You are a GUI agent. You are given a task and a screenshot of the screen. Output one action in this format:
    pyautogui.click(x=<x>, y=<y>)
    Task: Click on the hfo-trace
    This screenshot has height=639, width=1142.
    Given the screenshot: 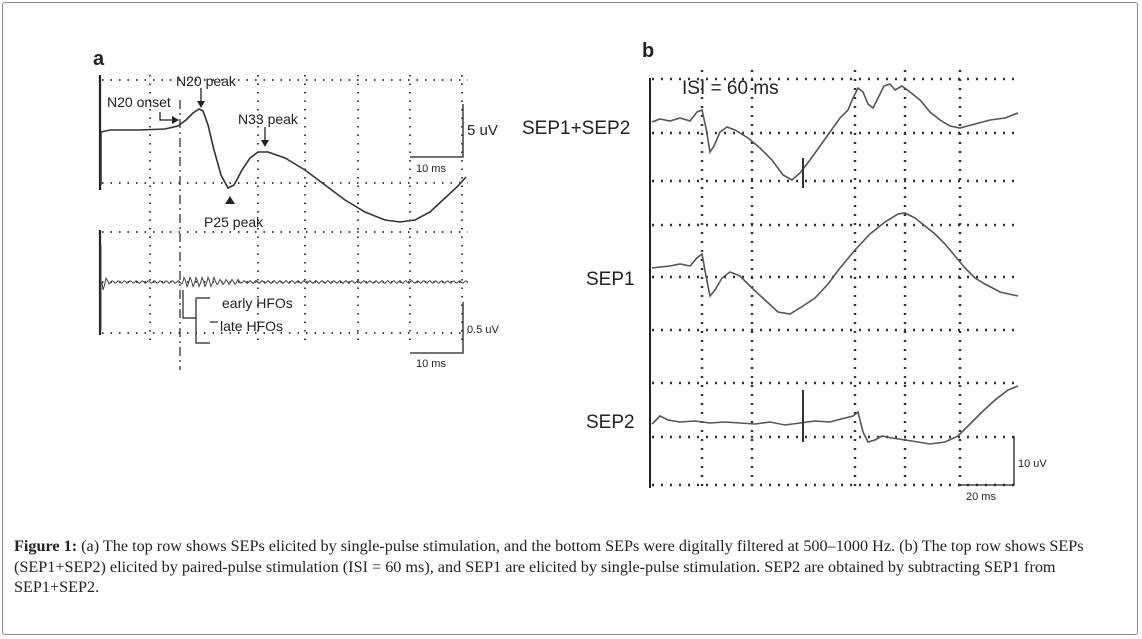 What is the action you would take?
    pyautogui.click(x=284, y=283)
    